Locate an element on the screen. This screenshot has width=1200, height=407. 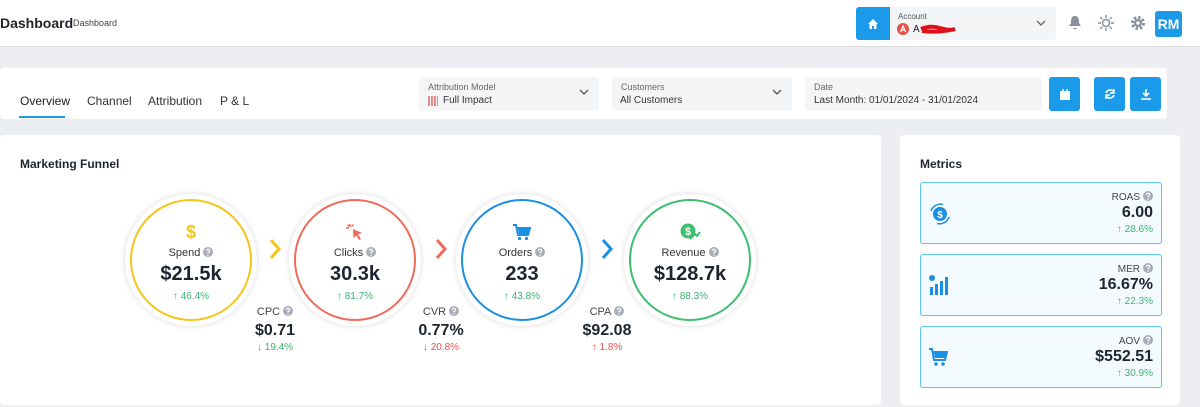
top-bar: Dashboard Dashboard Account A RM is located at coordinates (600, 23).